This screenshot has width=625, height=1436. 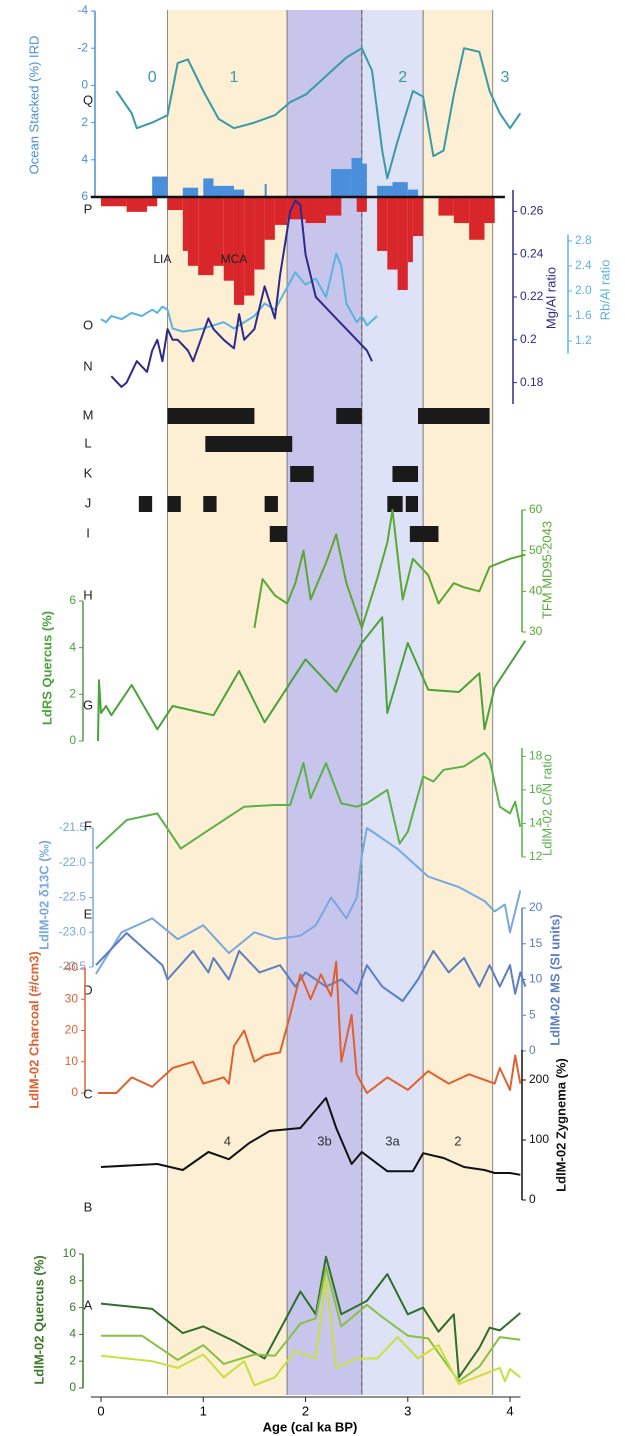 I want to click on panel-letter: B, so click(x=88, y=1206).